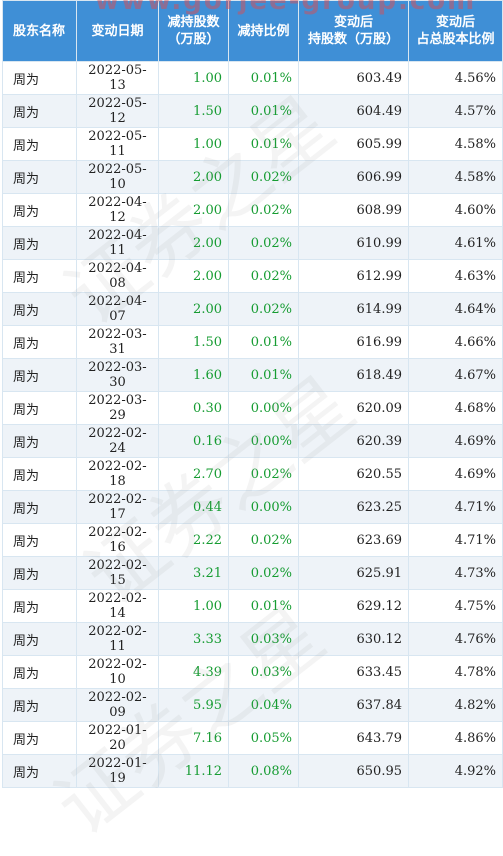  What do you see at coordinates (193, 408) in the screenshot?
I see `reduce-shares-cell: 0.30` at bounding box center [193, 408].